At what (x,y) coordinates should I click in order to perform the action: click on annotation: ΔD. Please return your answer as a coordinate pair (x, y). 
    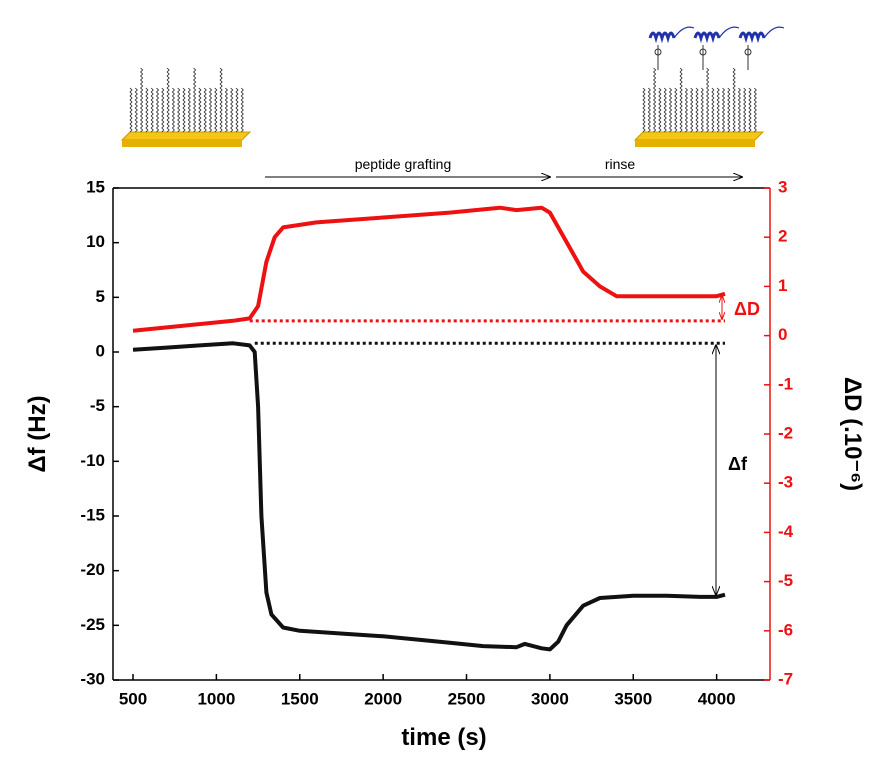
    Looking at the image, I should click on (747, 309).